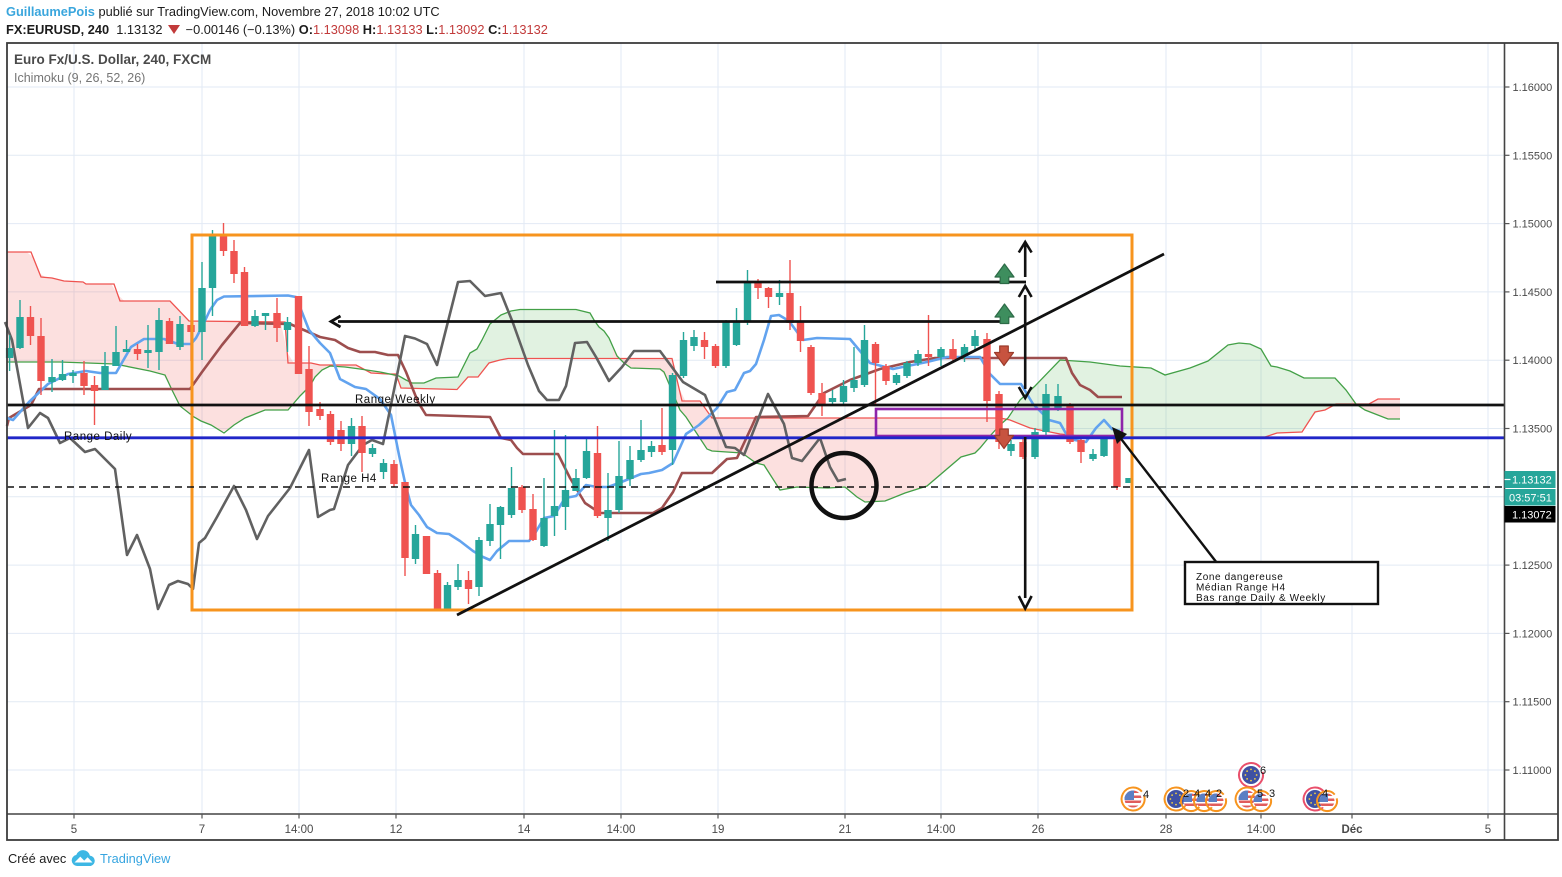 The height and width of the screenshot is (877, 1562). What do you see at coordinates (1533, 293) in the screenshot?
I see `svg-text: 1.14500` at bounding box center [1533, 293].